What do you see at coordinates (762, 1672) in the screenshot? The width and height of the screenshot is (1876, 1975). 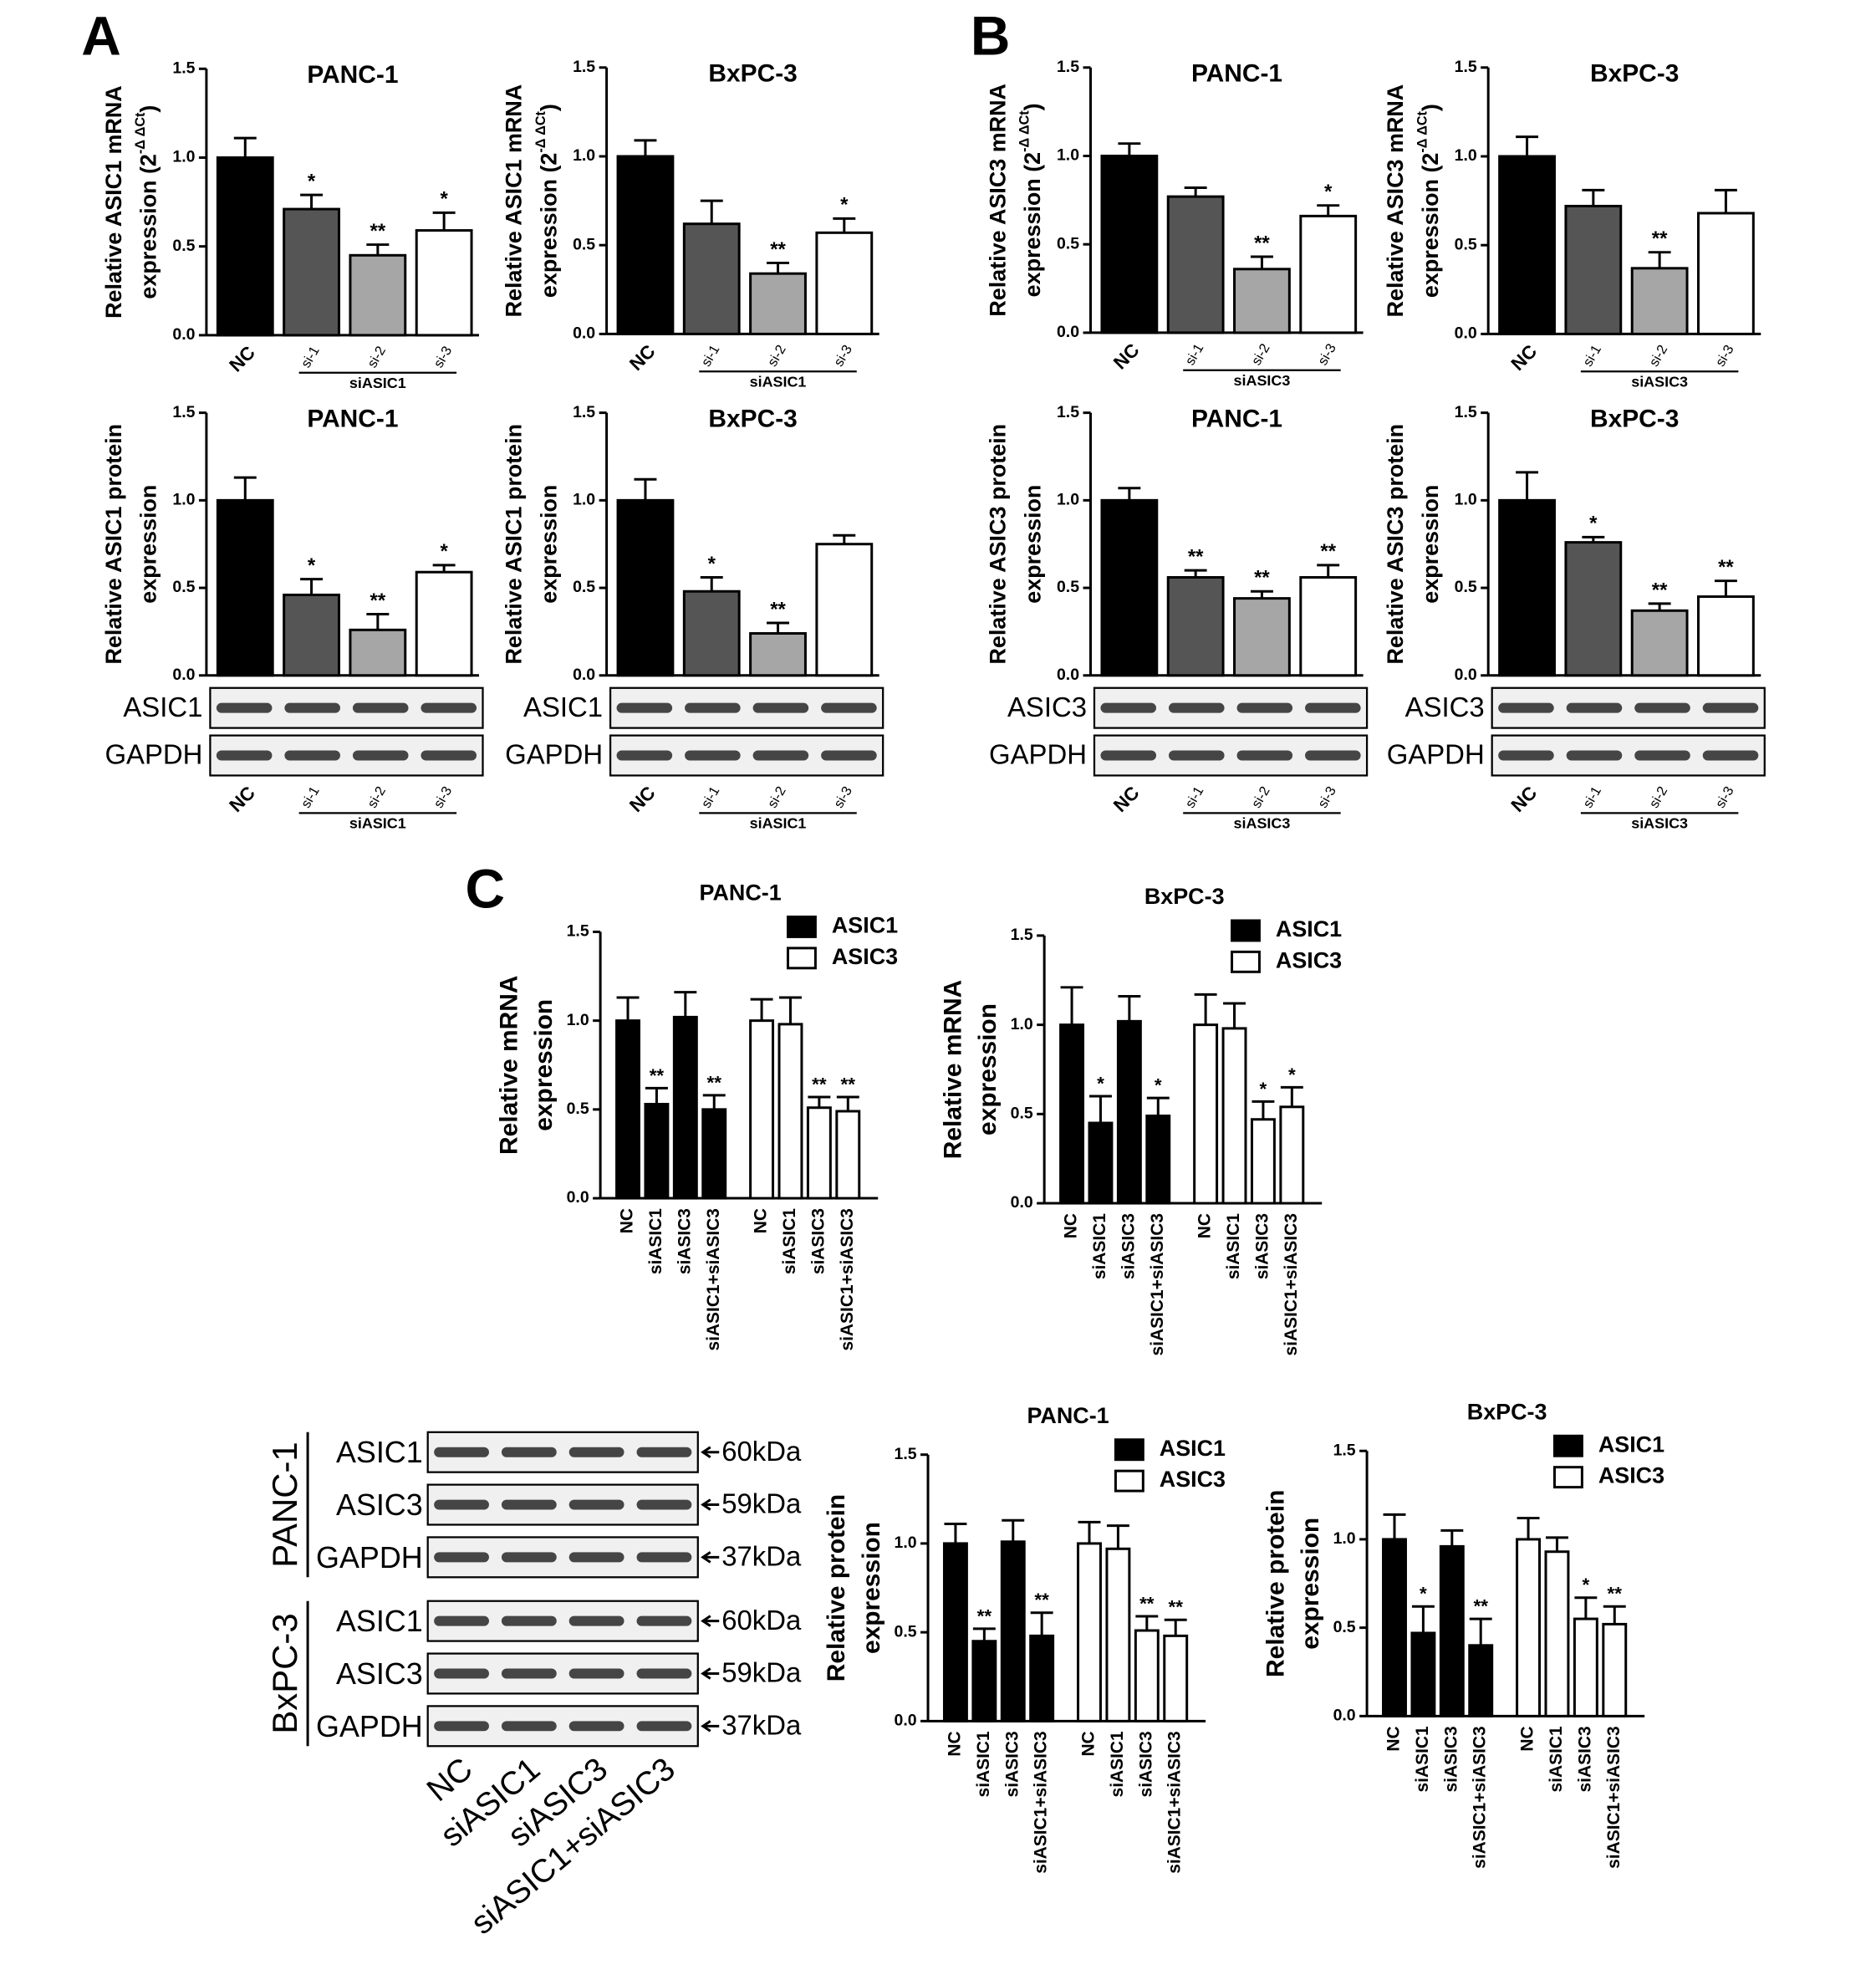 I see `blot-size: 59kDa` at bounding box center [762, 1672].